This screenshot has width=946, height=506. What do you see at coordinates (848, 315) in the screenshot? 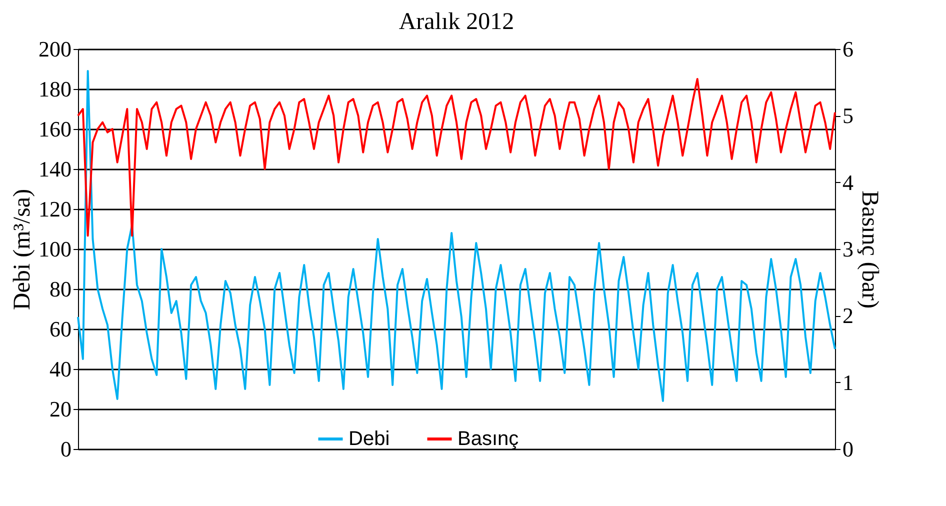
I see `y2-tick-label: 2` at bounding box center [848, 315].